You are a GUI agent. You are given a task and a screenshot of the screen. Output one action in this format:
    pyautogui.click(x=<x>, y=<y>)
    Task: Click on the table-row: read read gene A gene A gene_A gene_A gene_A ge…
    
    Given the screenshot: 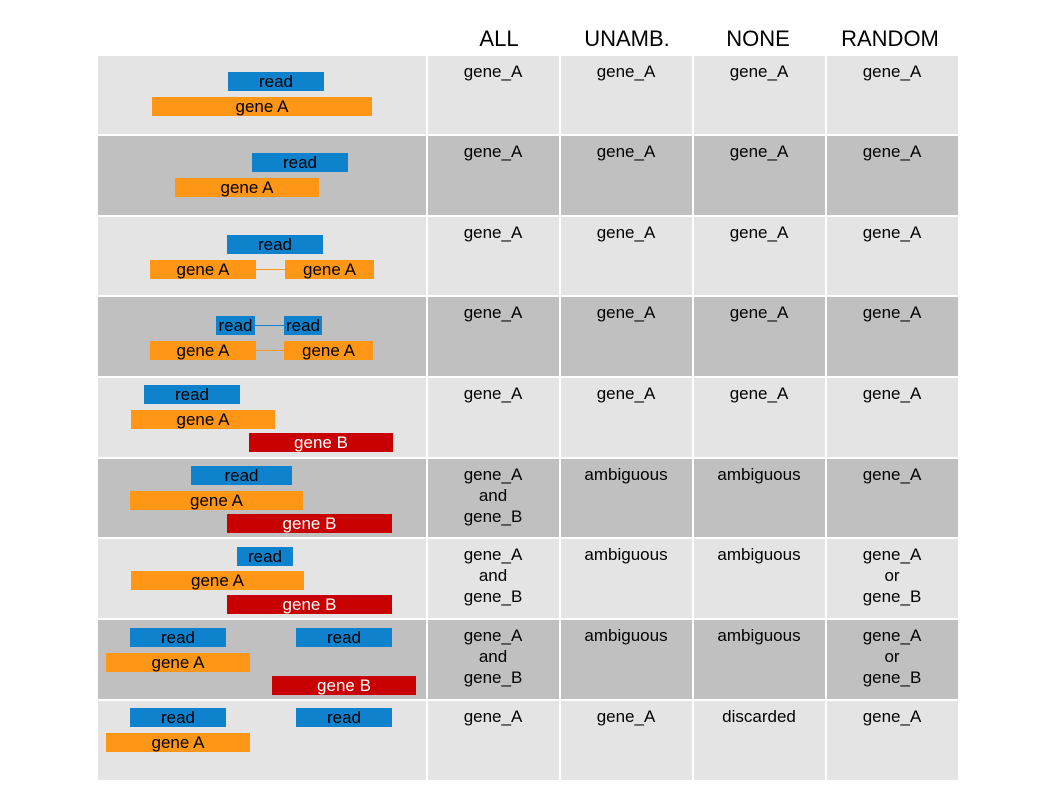 What is the action you would take?
    pyautogui.click(x=528, y=336)
    